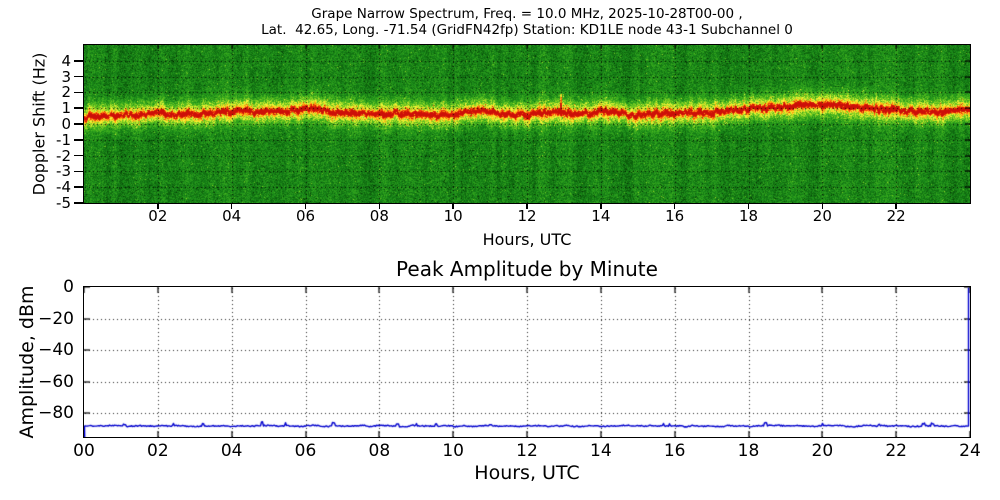  I want to click on amplitude-xtick-label: 04, so click(231, 451).